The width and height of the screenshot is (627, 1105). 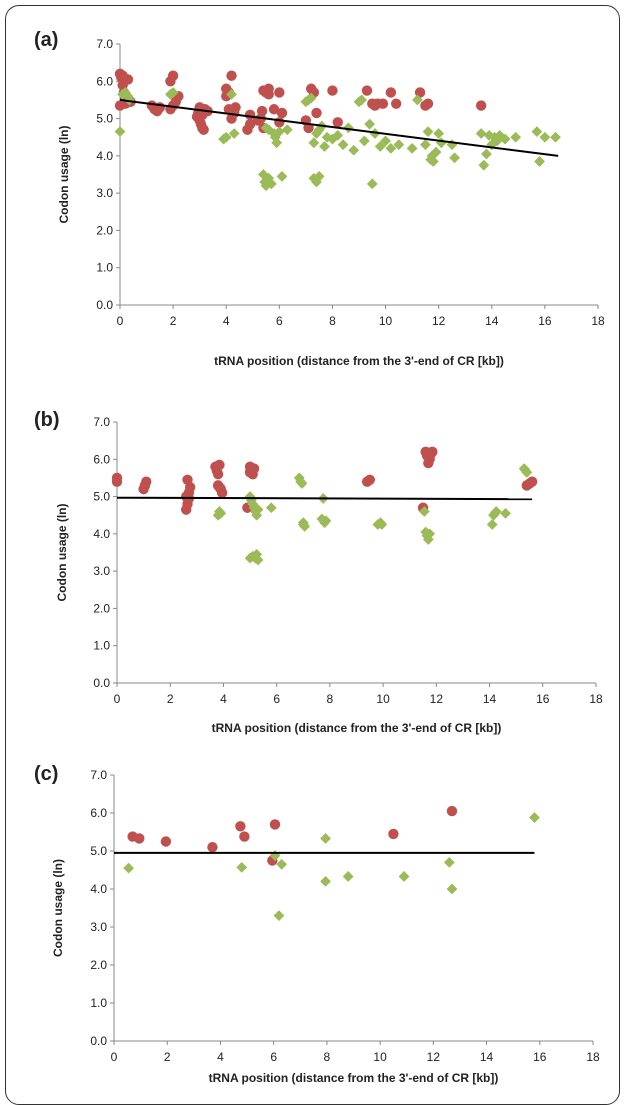 I want to click on y-tick-label: 3.0, so click(x=98, y=927).